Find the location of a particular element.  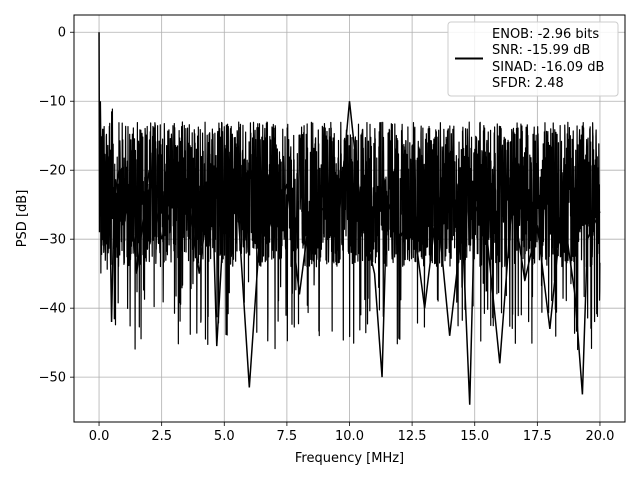

y-axis-label: PSD [dB] is located at coordinates (22, 219).